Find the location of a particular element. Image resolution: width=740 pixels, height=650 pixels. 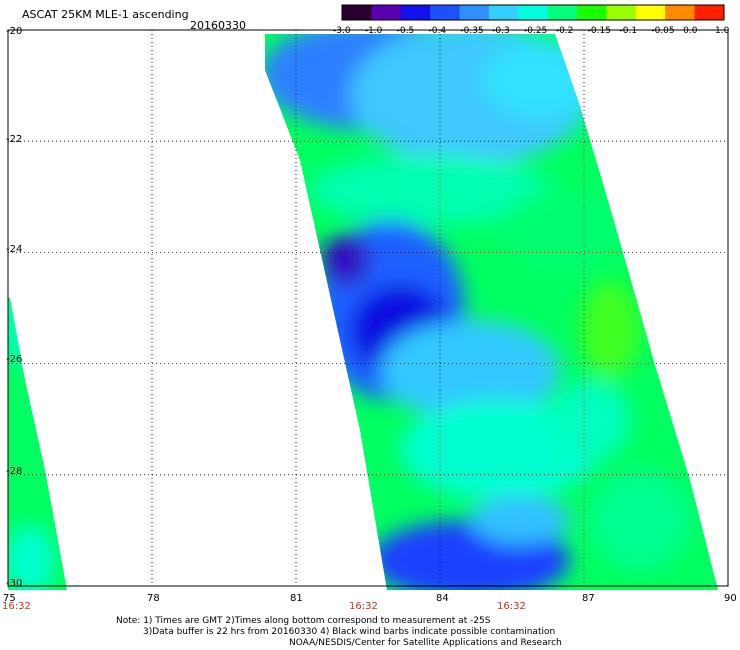

lon-label-78: 78 is located at coordinates (153, 598).